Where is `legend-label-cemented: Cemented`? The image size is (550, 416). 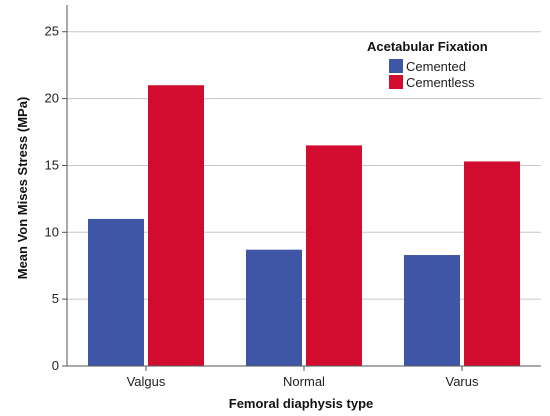 legend-label-cemented: Cemented is located at coordinates (436, 66).